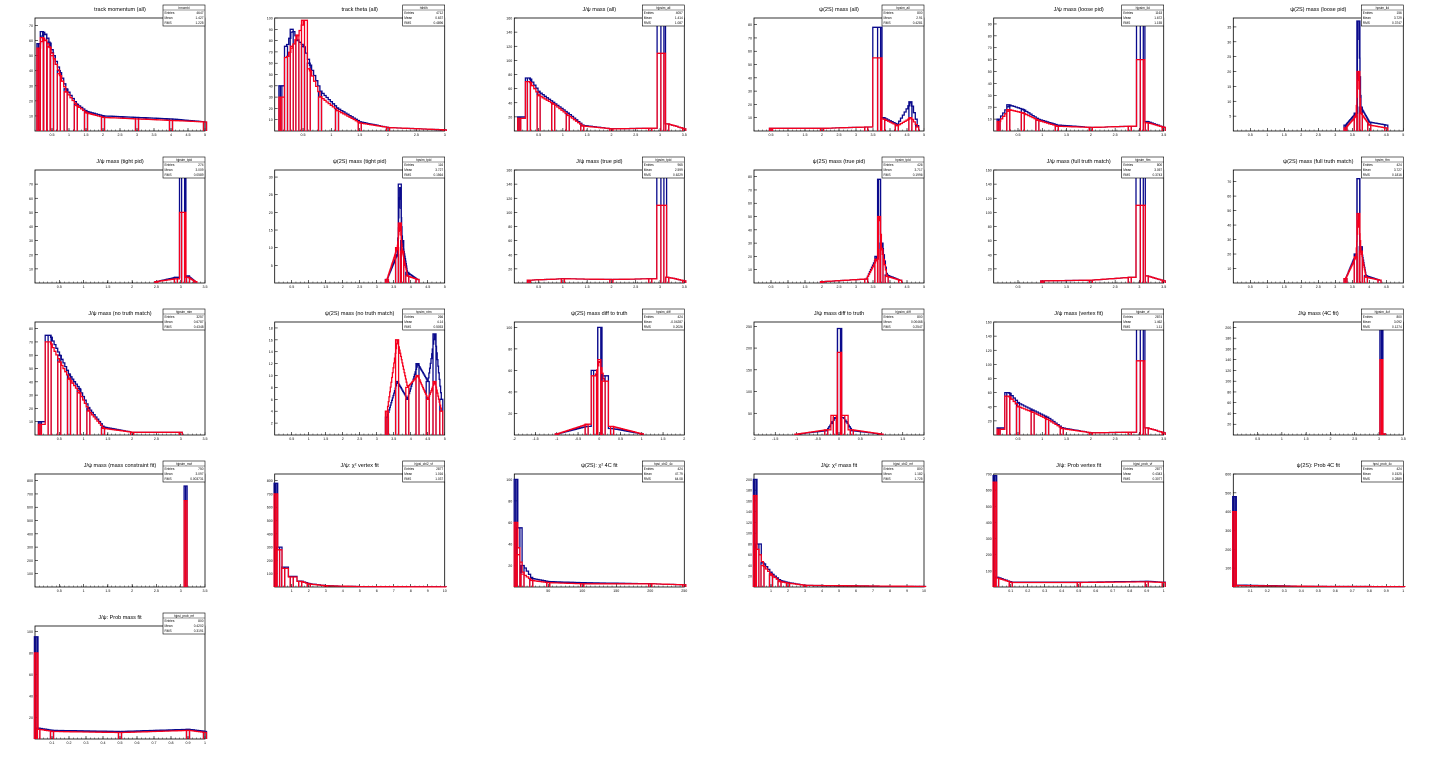 The width and height of the screenshot is (1438, 766). What do you see at coordinates (890, 591) in the screenshot?
I see `x-tick-label: 8` at bounding box center [890, 591].